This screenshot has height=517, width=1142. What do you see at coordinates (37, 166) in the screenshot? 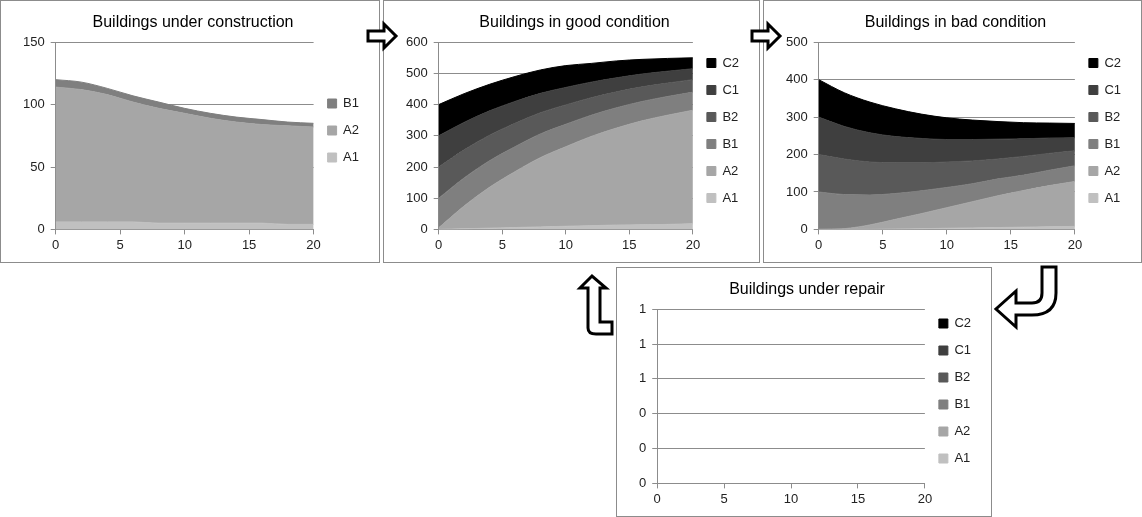
I see `y-tick-label: 50` at bounding box center [37, 166].